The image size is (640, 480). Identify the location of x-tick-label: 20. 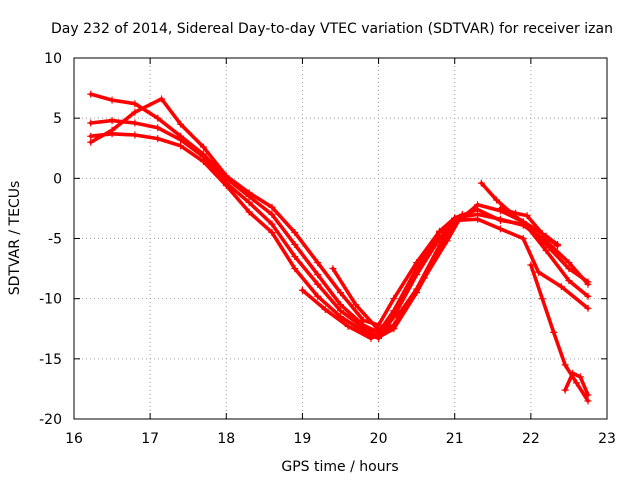
(379, 439).